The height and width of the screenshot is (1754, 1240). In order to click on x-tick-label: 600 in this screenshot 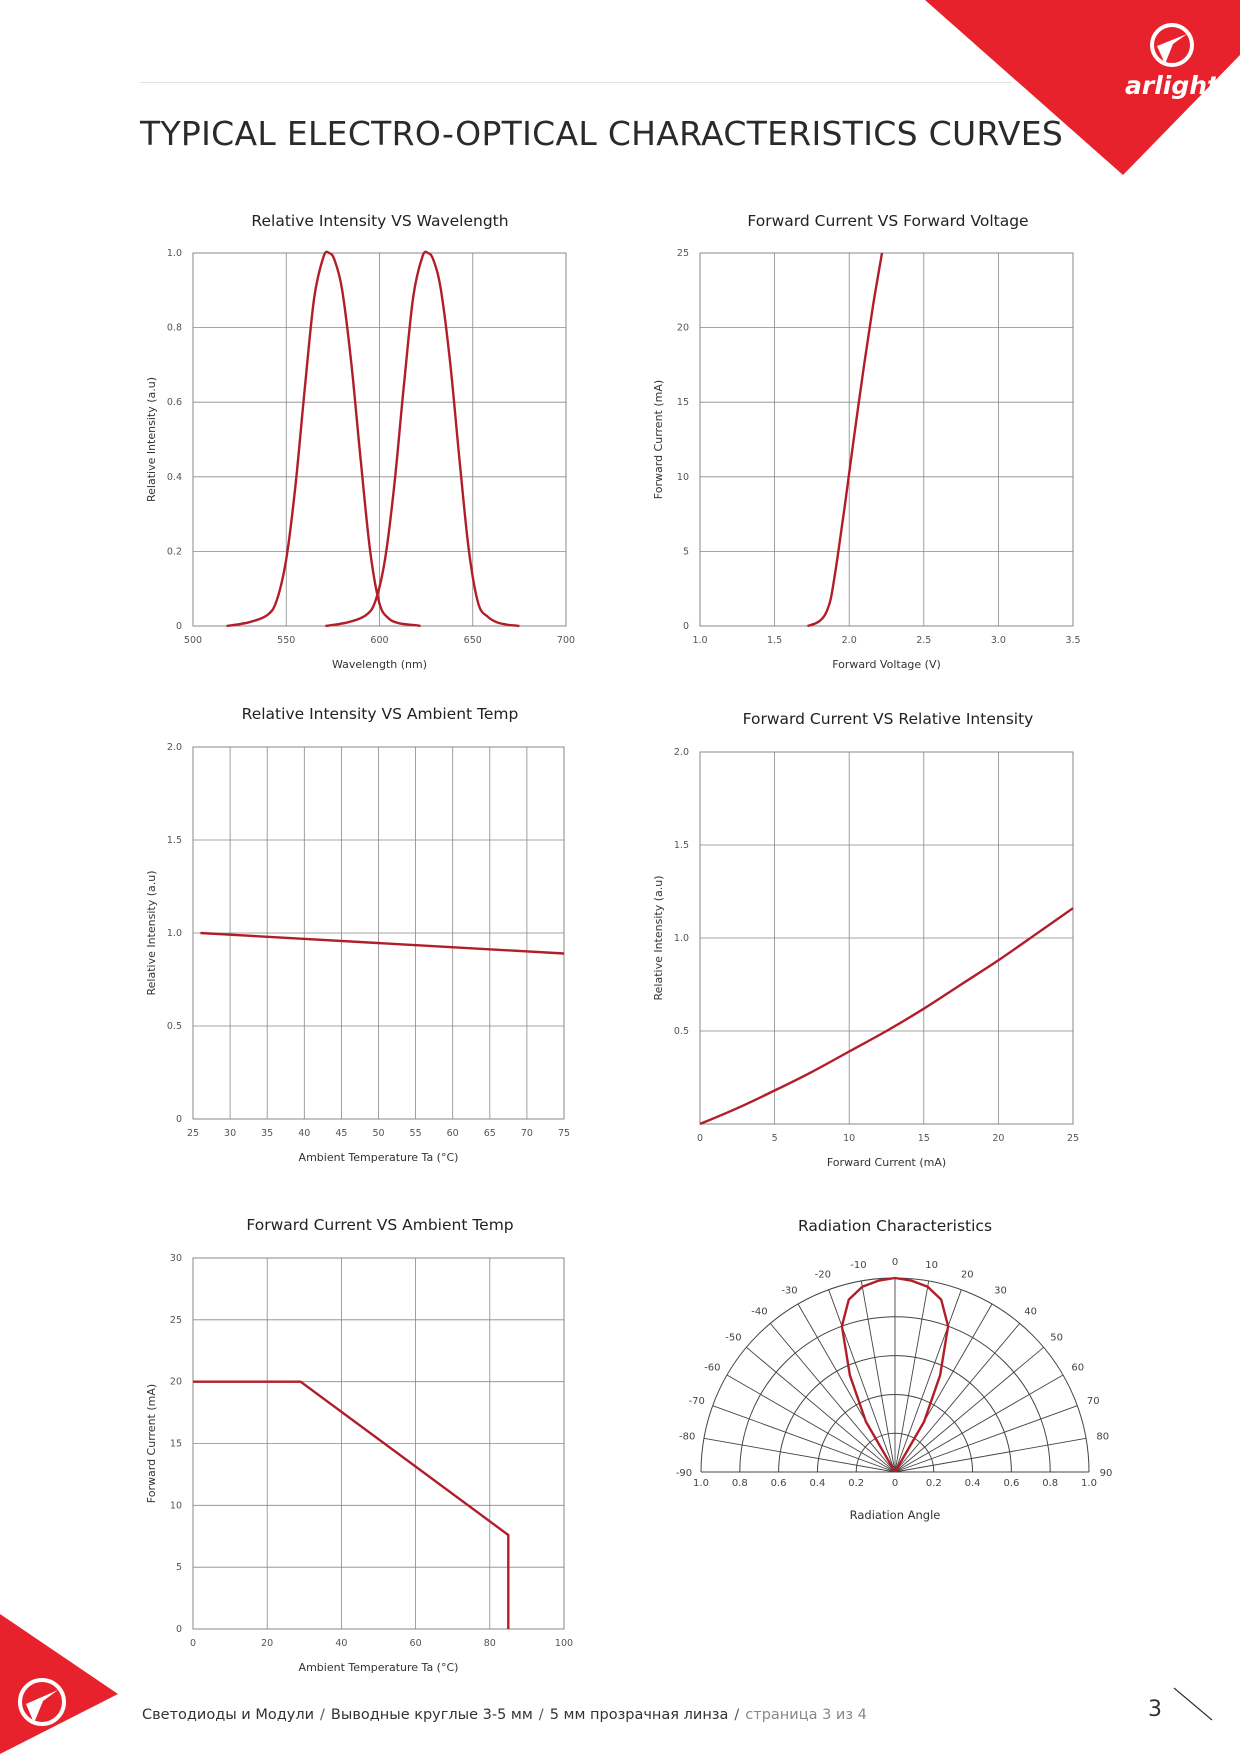, I will do `click(379, 640)`.